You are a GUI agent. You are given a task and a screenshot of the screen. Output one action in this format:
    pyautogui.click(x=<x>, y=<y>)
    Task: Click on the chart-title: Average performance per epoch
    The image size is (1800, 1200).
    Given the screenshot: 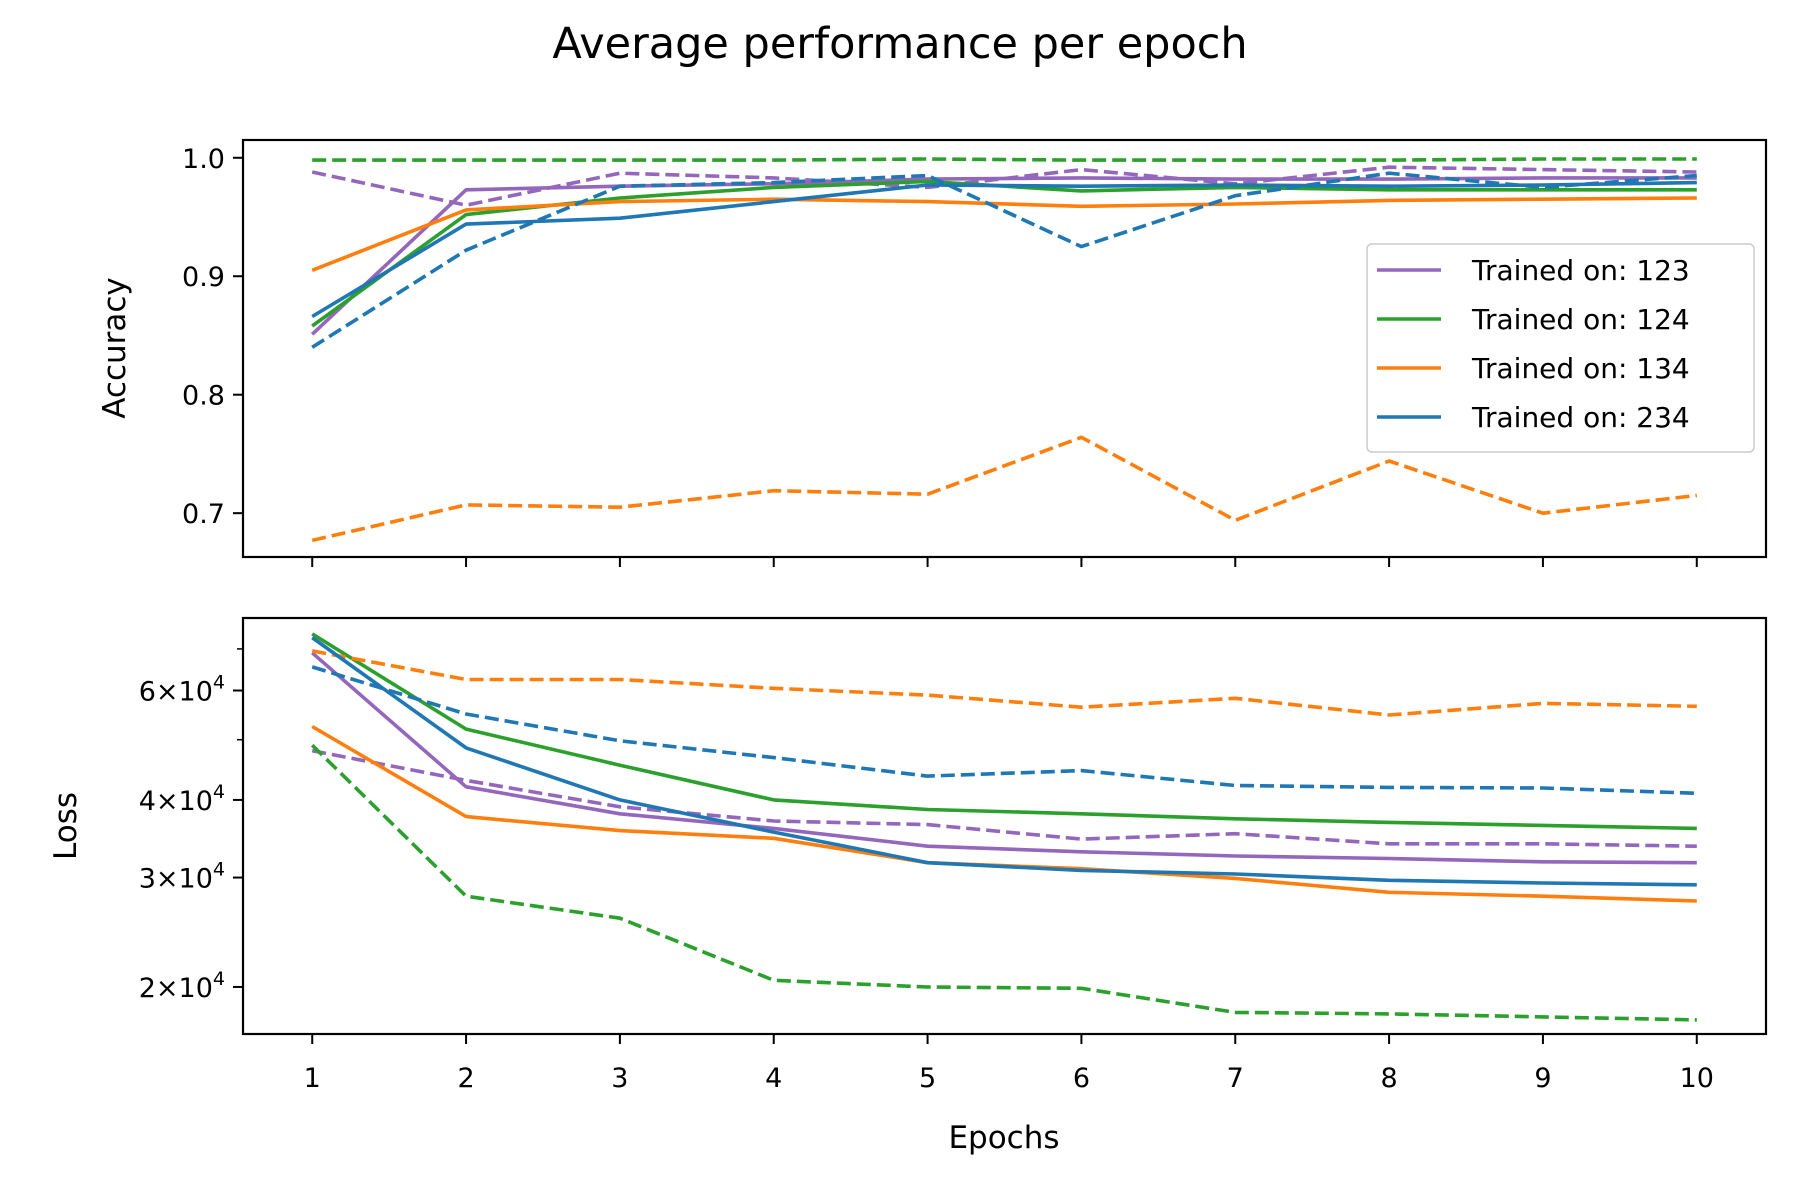 What is the action you would take?
    pyautogui.click(x=899, y=44)
    